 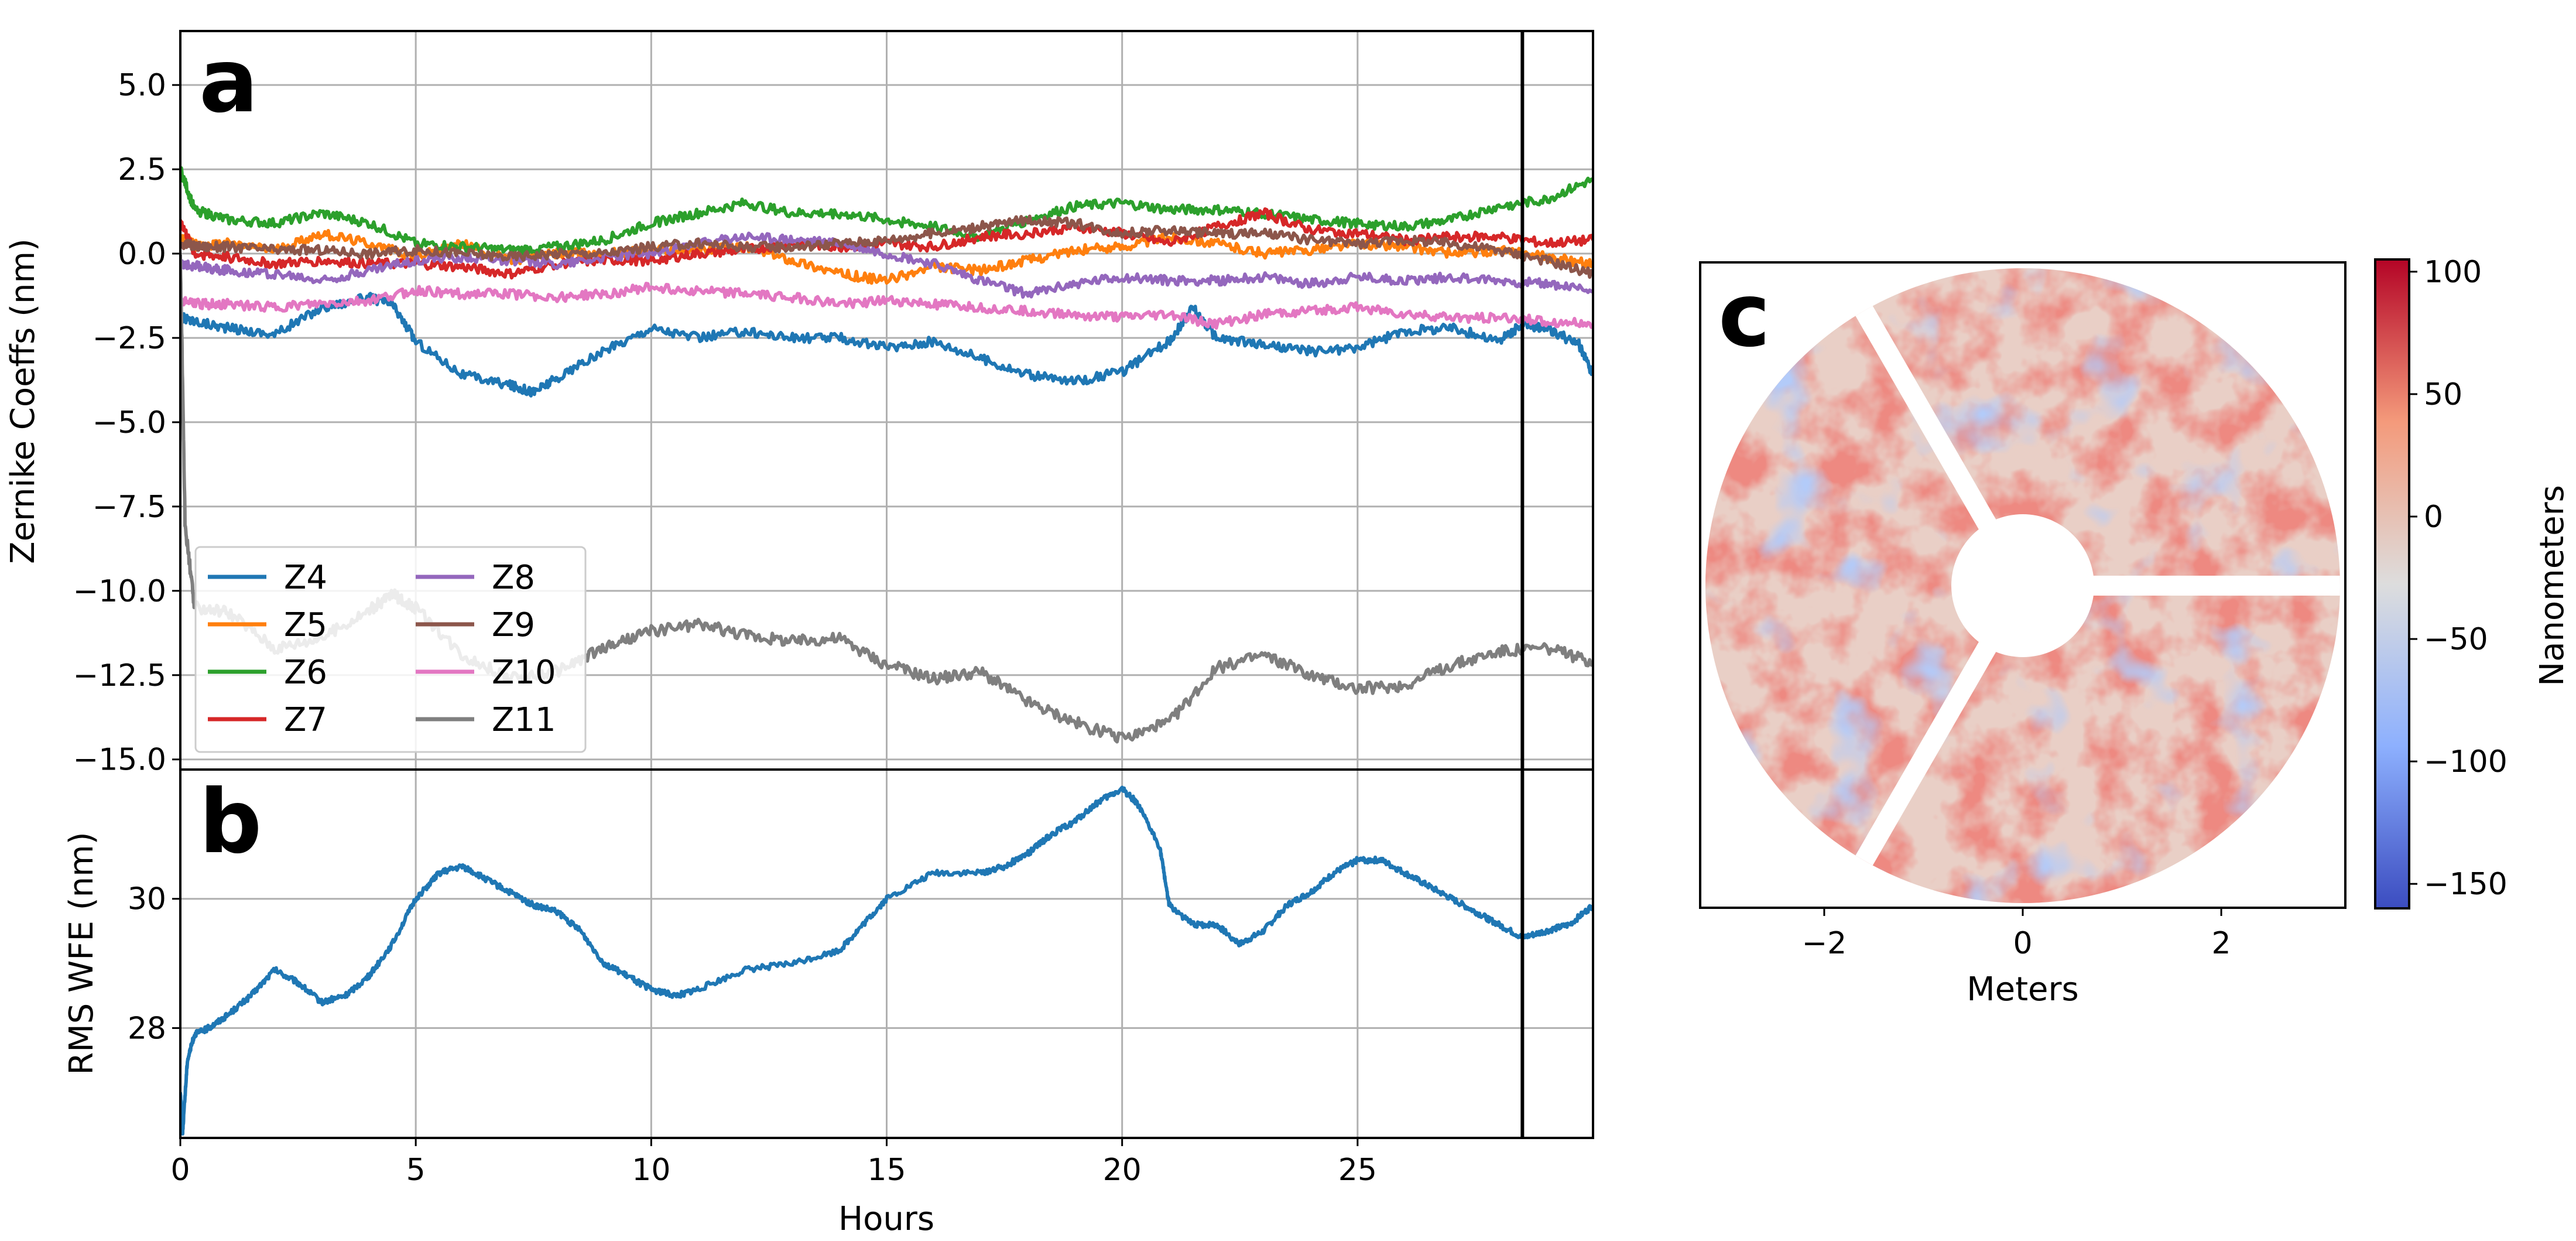 What do you see at coordinates (231, 822) in the screenshot?
I see `panel-label: b` at bounding box center [231, 822].